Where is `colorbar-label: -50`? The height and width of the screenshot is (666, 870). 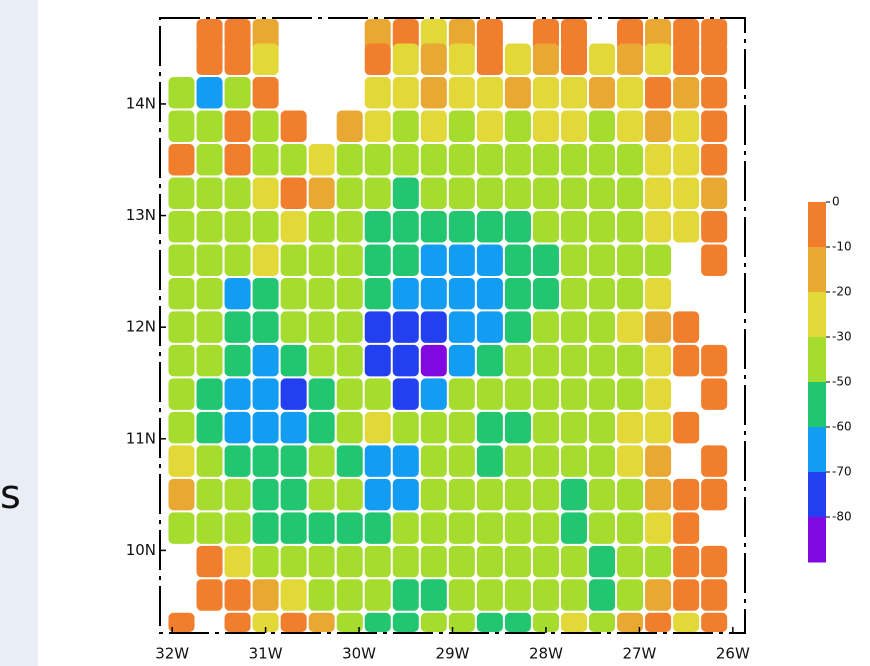
colorbar-label: -50 is located at coordinates (842, 382).